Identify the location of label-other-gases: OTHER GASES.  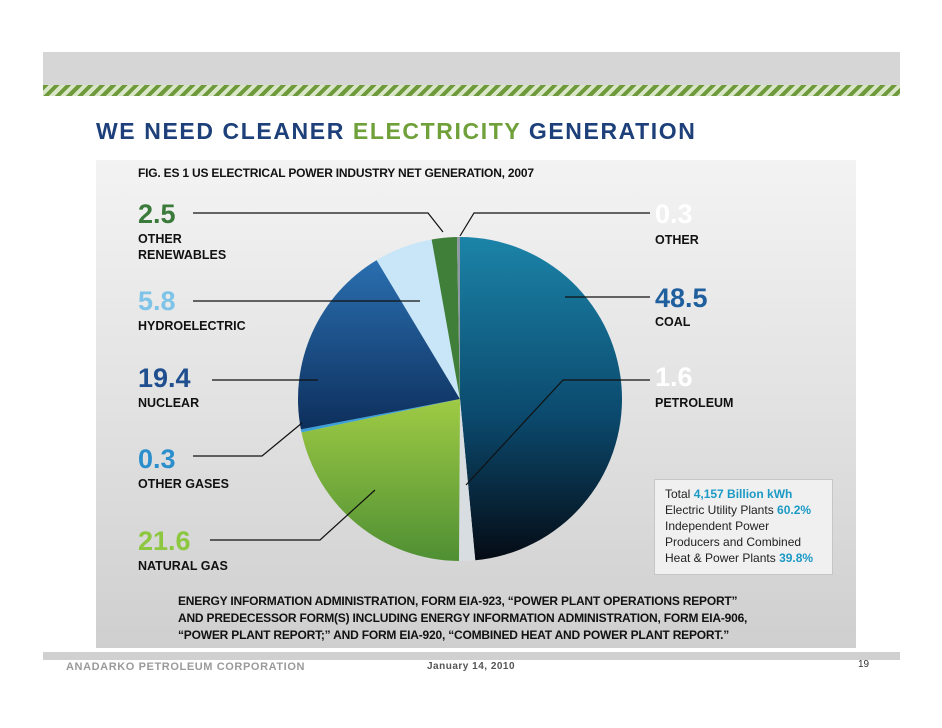
(183, 484).